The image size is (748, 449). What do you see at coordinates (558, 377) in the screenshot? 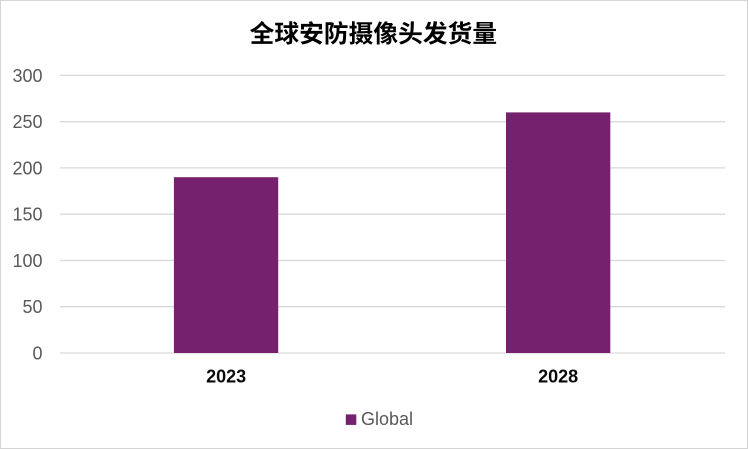
I see `svg-text: 2028` at bounding box center [558, 377].